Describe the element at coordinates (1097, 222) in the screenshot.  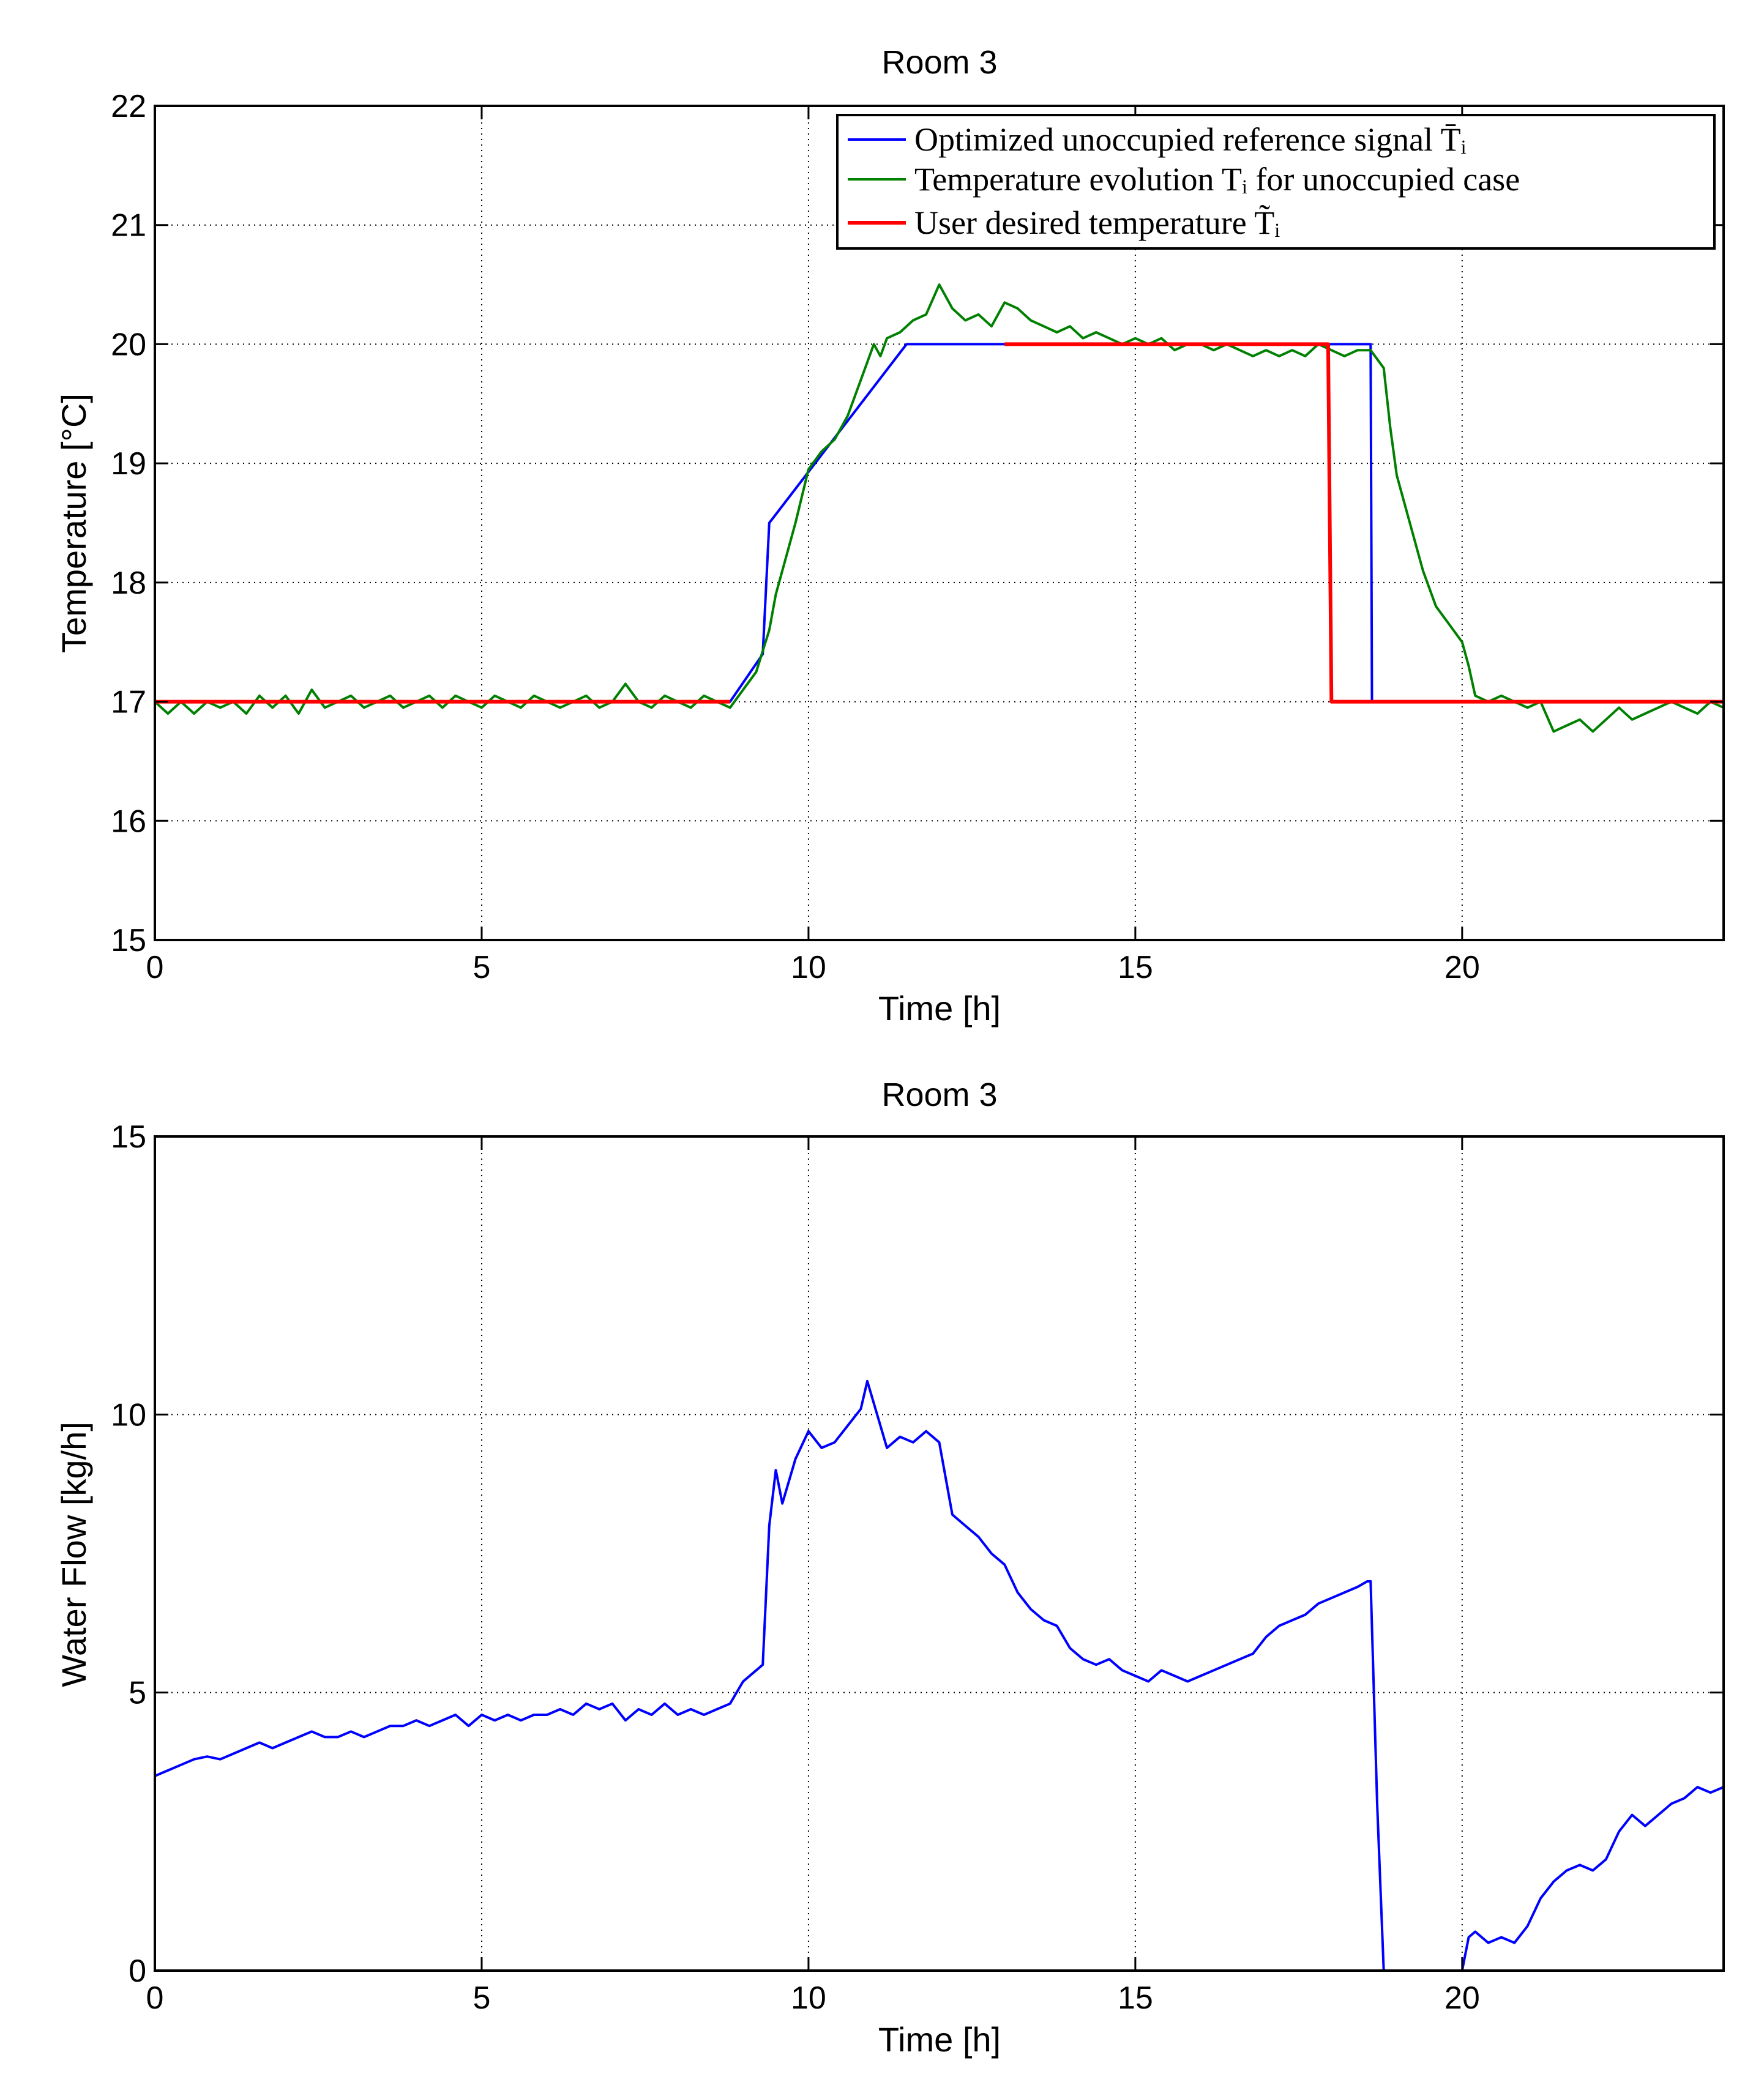
I see `legend-label-desired: User desired temperature T̃ᵢ` at that location.